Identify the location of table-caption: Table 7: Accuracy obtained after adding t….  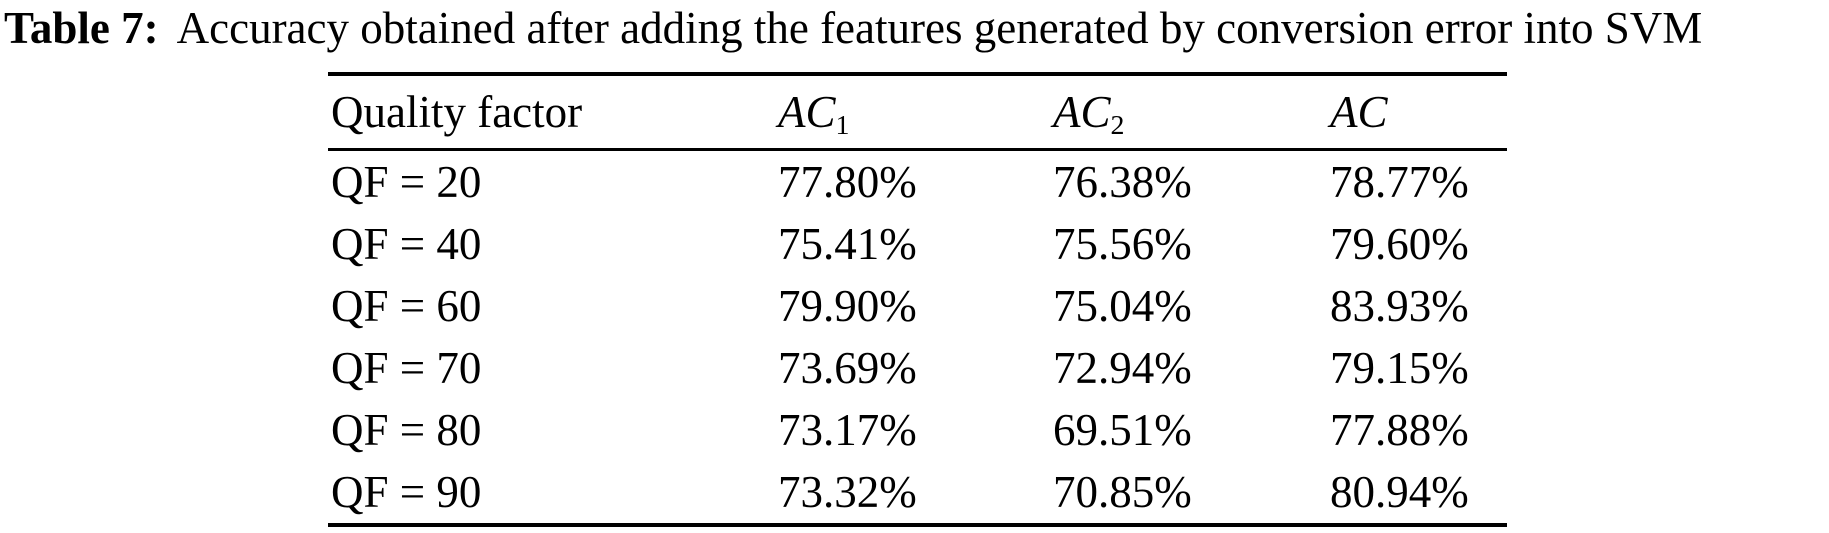
(916, 28).